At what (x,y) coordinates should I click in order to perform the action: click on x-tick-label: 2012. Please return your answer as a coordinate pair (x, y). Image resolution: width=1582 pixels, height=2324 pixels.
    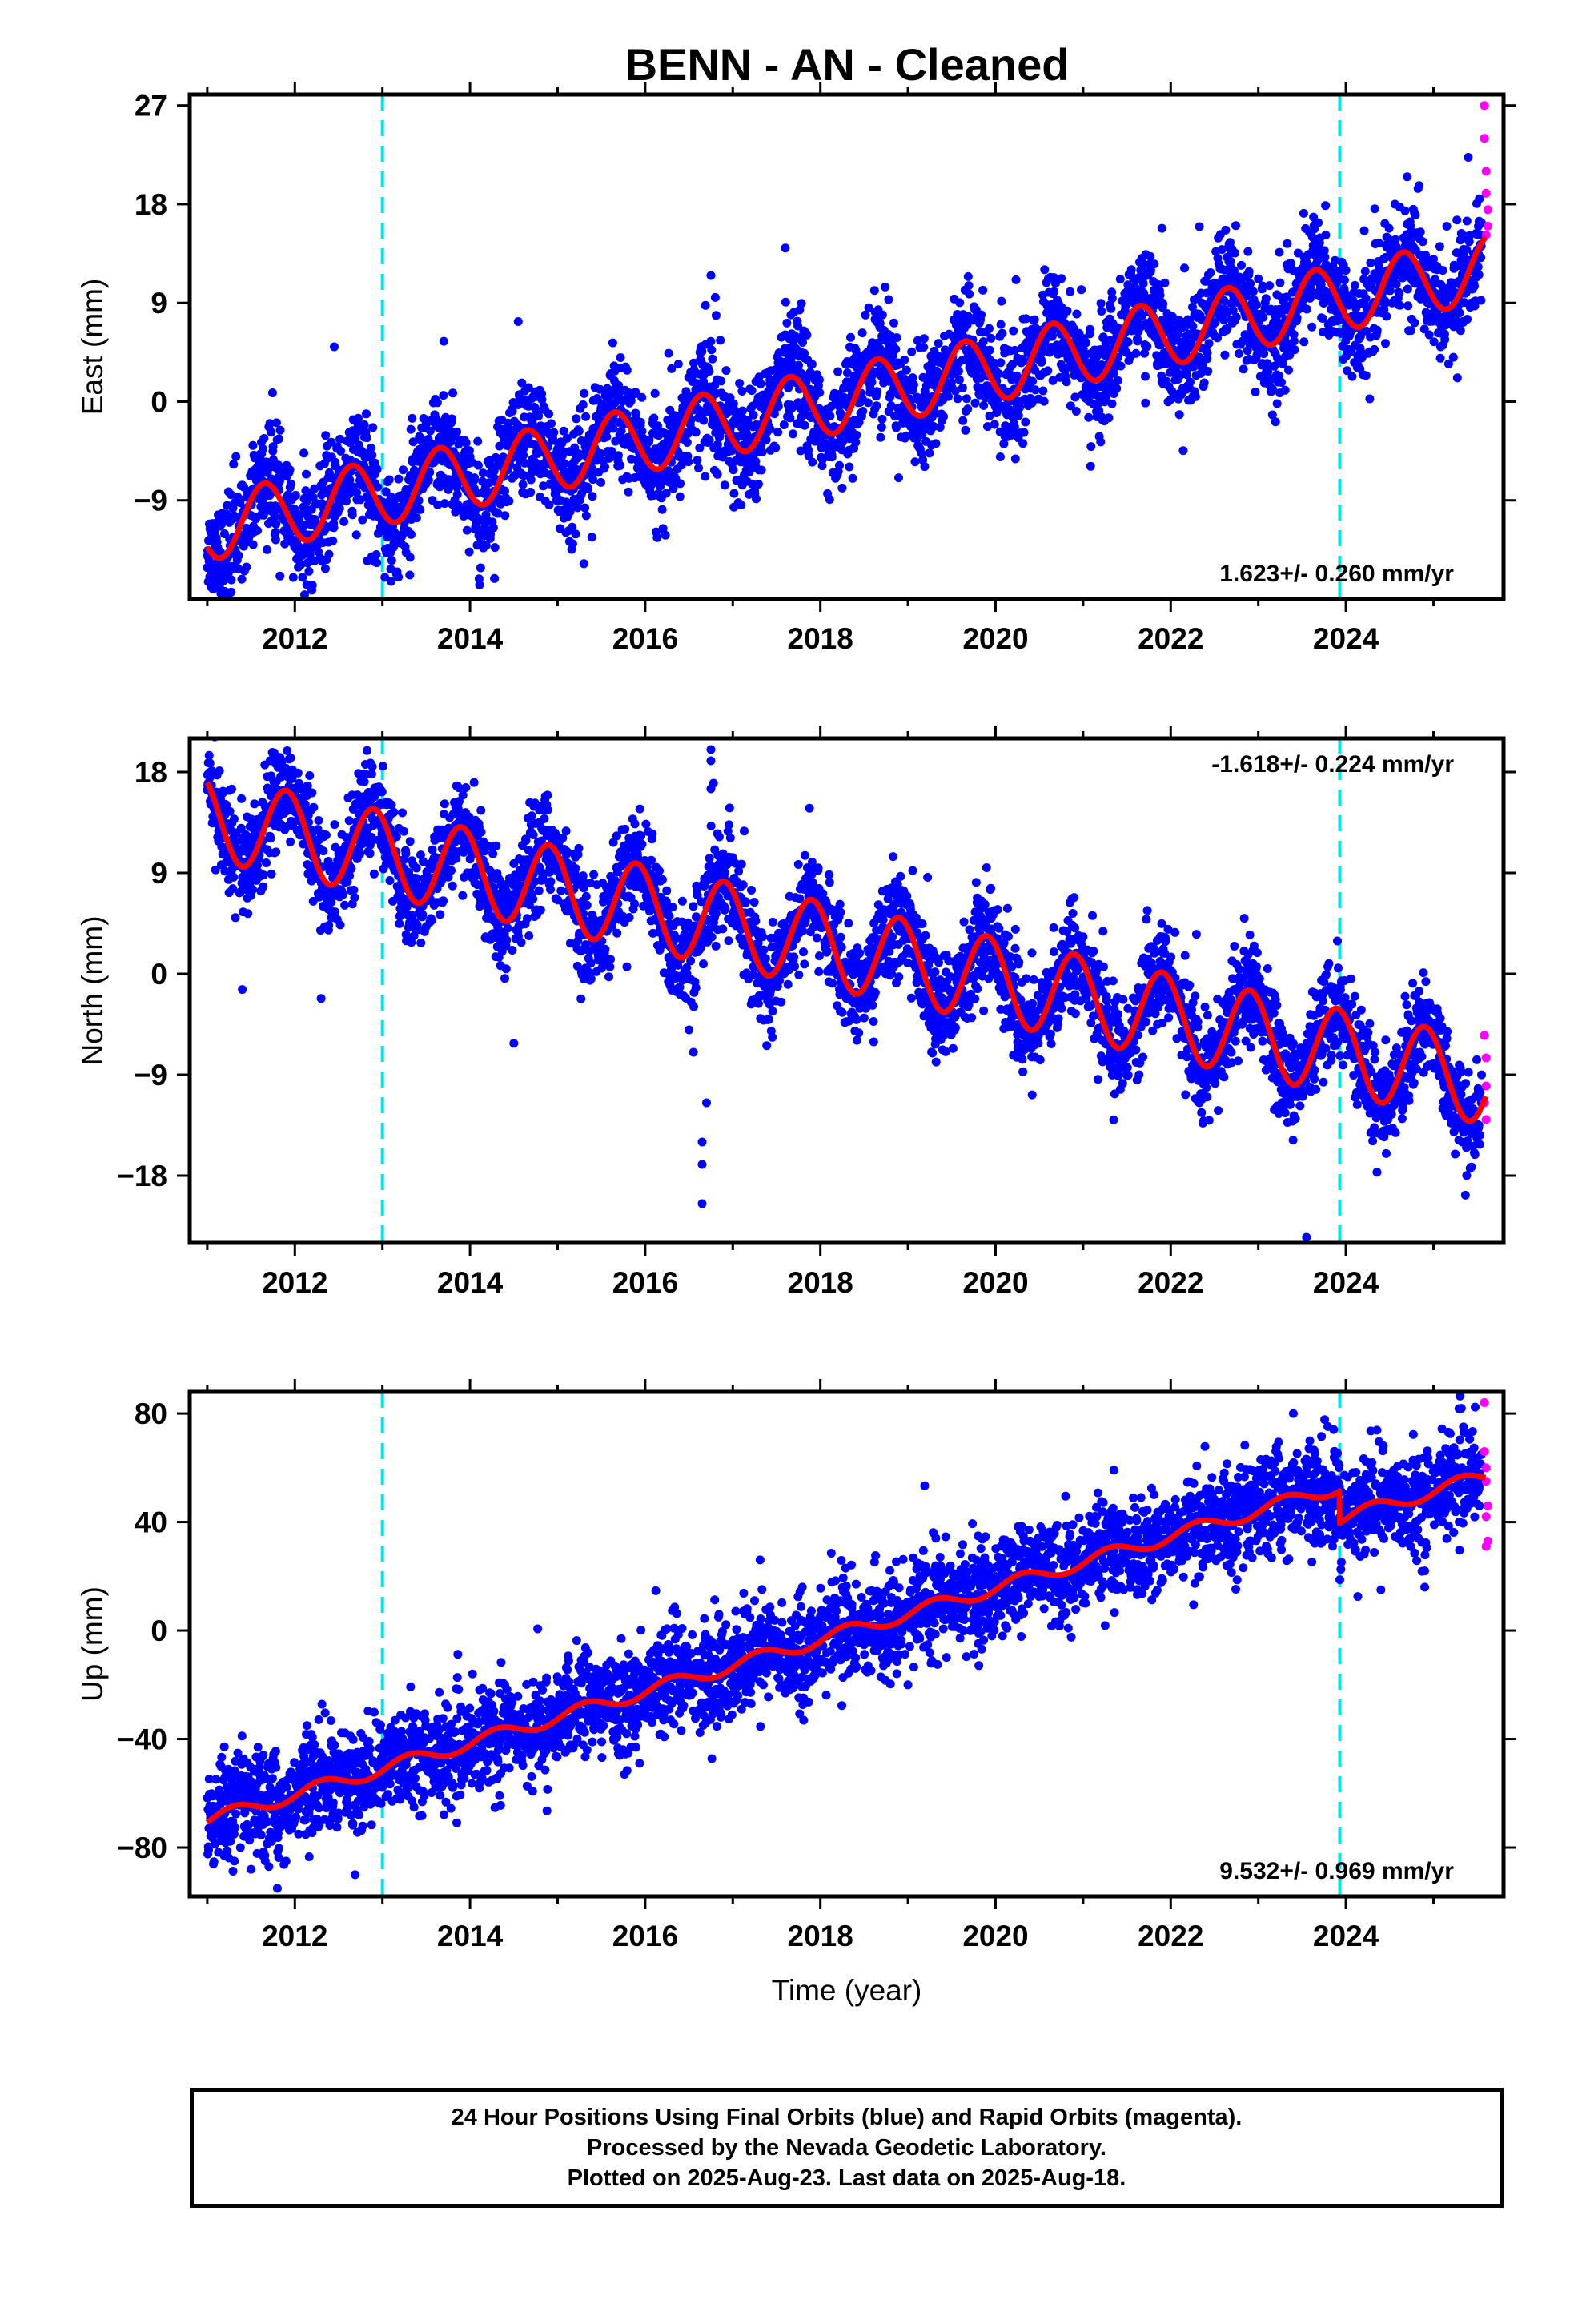
    Looking at the image, I should click on (295, 638).